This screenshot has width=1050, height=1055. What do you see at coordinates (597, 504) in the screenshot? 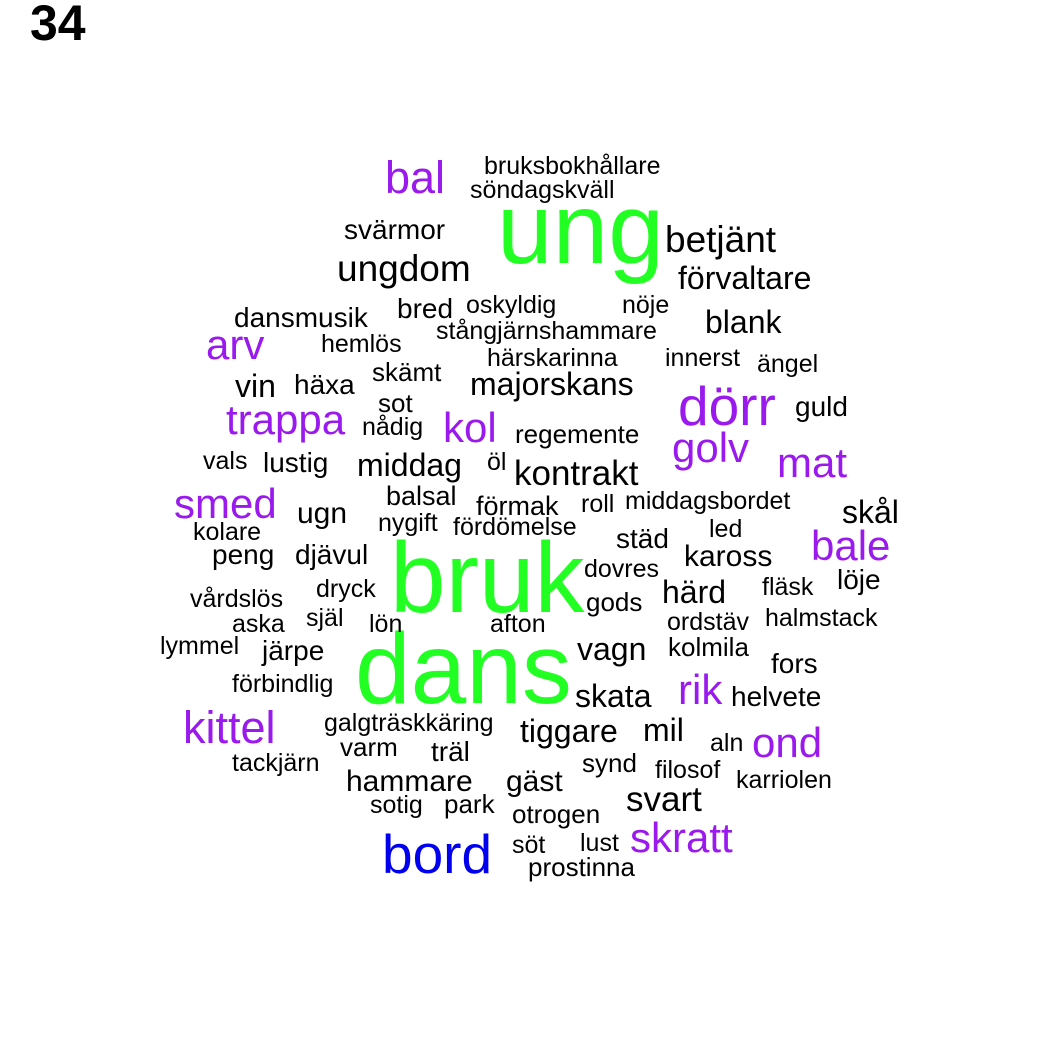
I see `word-roll: roll` at bounding box center [597, 504].